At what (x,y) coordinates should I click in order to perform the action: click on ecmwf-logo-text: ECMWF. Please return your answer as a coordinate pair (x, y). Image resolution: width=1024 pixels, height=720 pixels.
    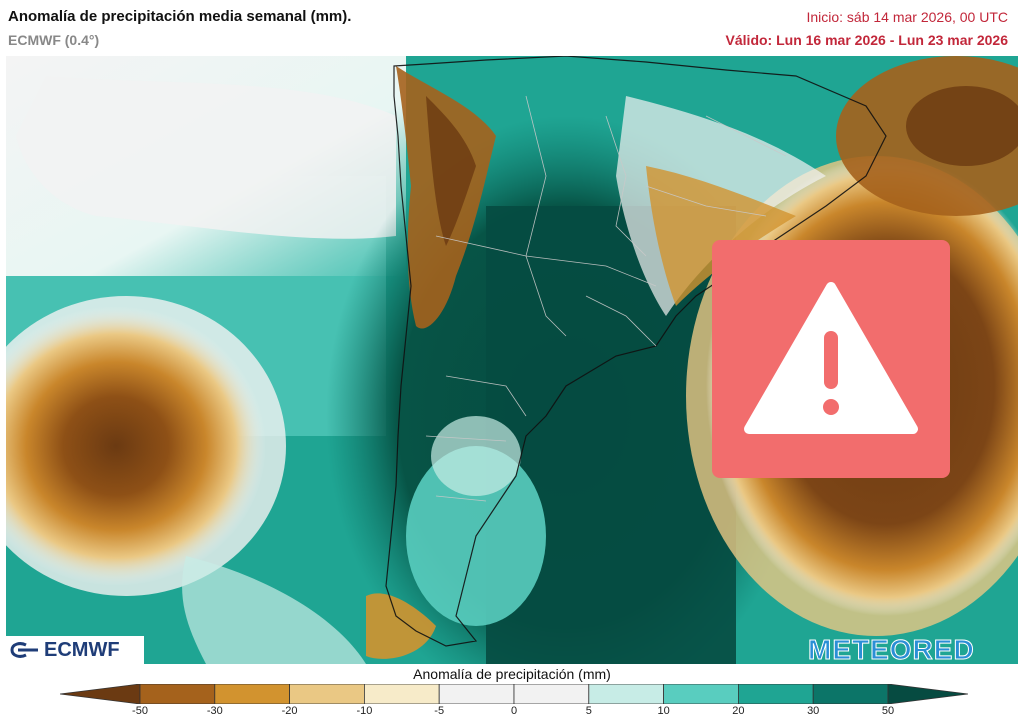
    Looking at the image, I should click on (82, 649).